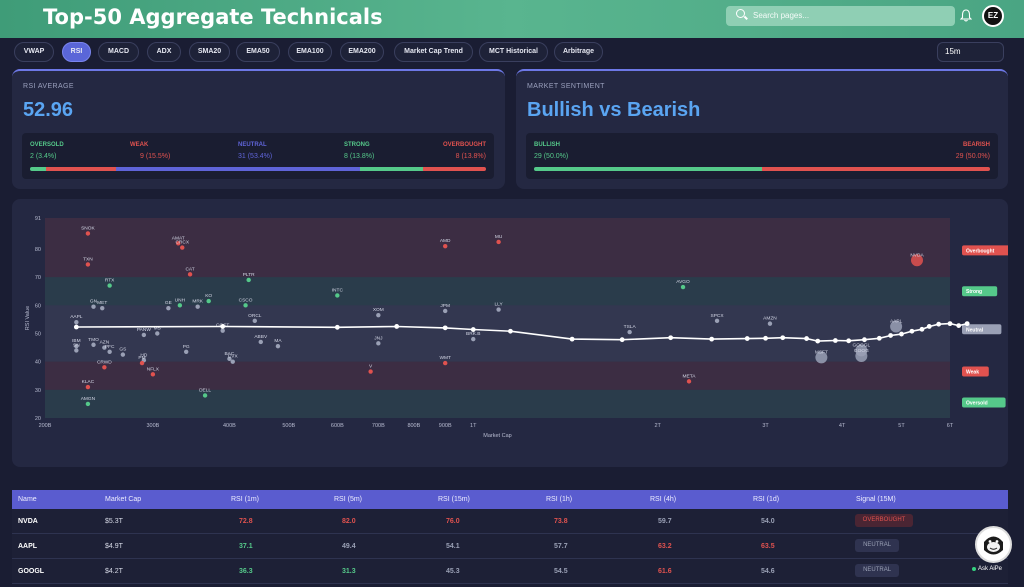 The width and height of the screenshot is (1024, 587). I want to click on data-point-label: ABBV, so click(261, 337).